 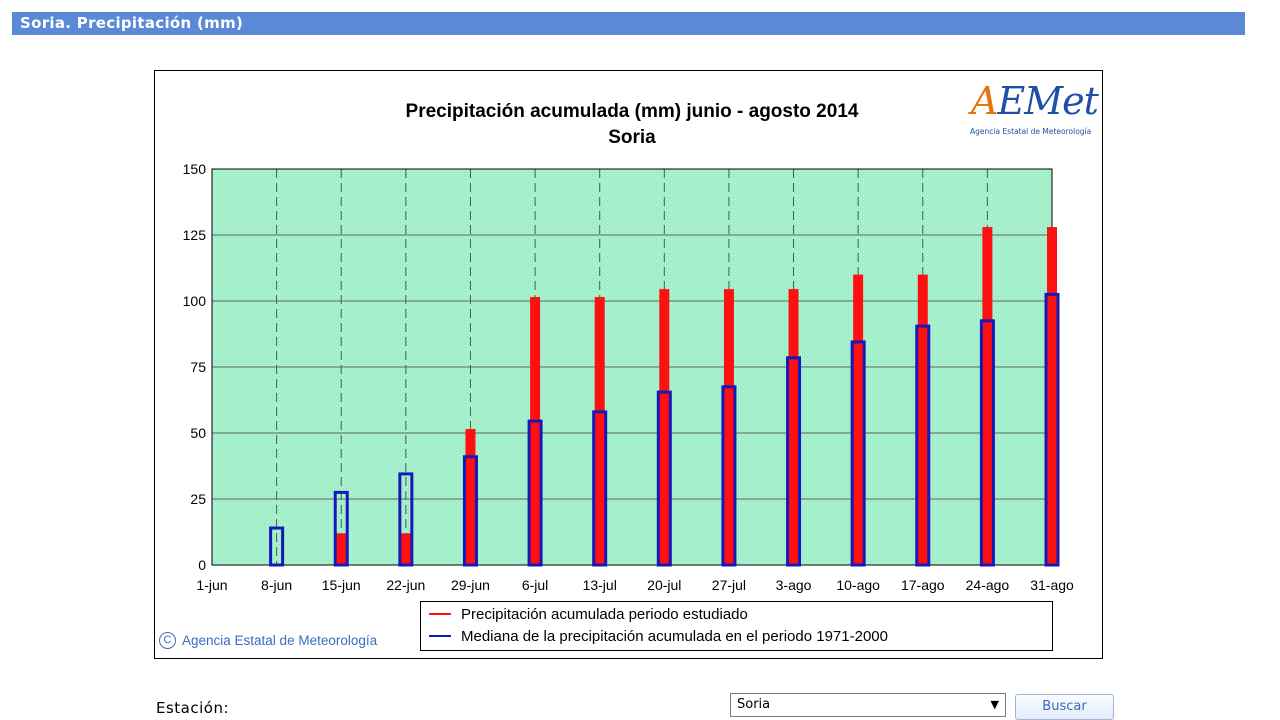 What do you see at coordinates (628, 23) in the screenshot?
I see `page-header: Soria. Precipitación (mm)` at bounding box center [628, 23].